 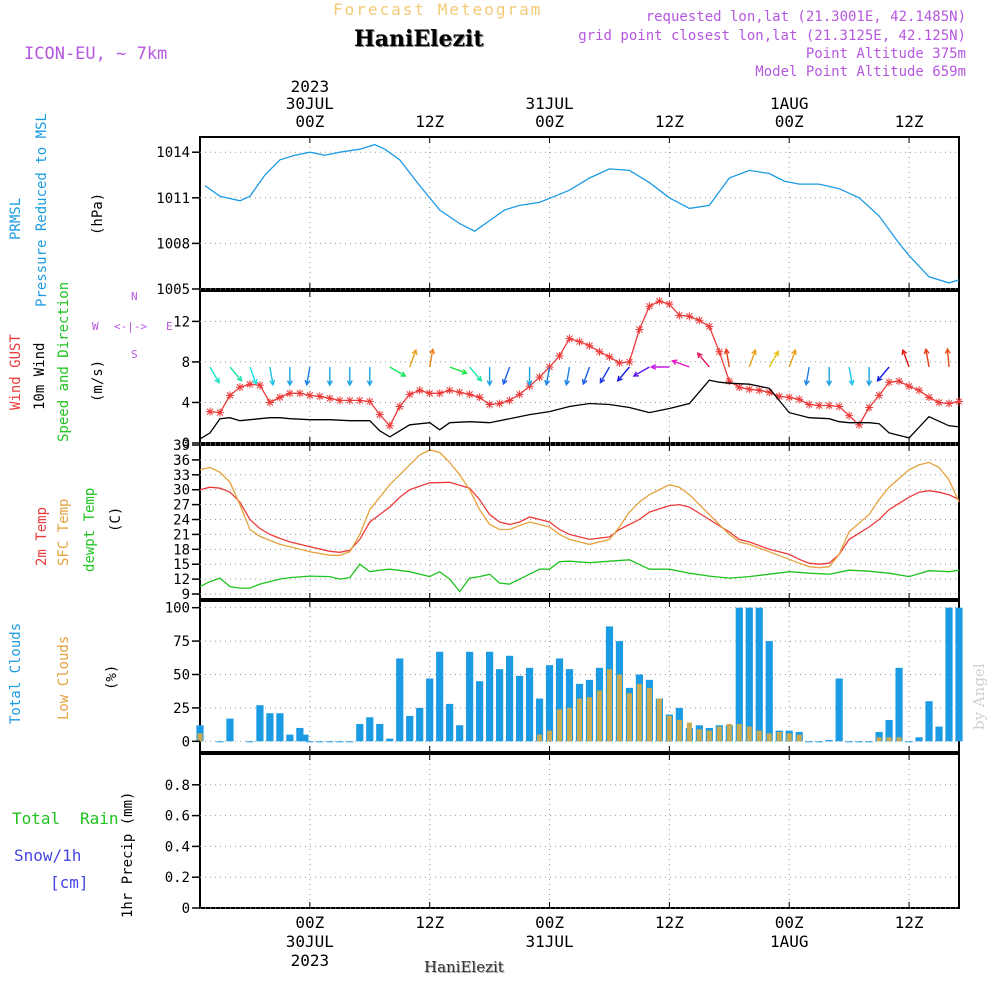 I want to click on top-date-label-4: 1AUG, so click(x=789, y=103).